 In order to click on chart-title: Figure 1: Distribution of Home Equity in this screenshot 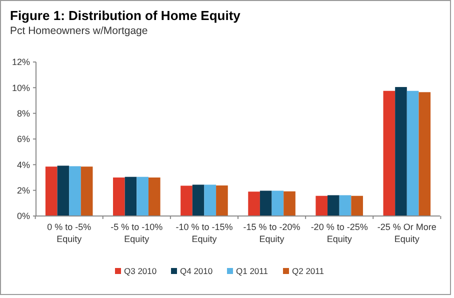, I will do `click(126, 15)`.